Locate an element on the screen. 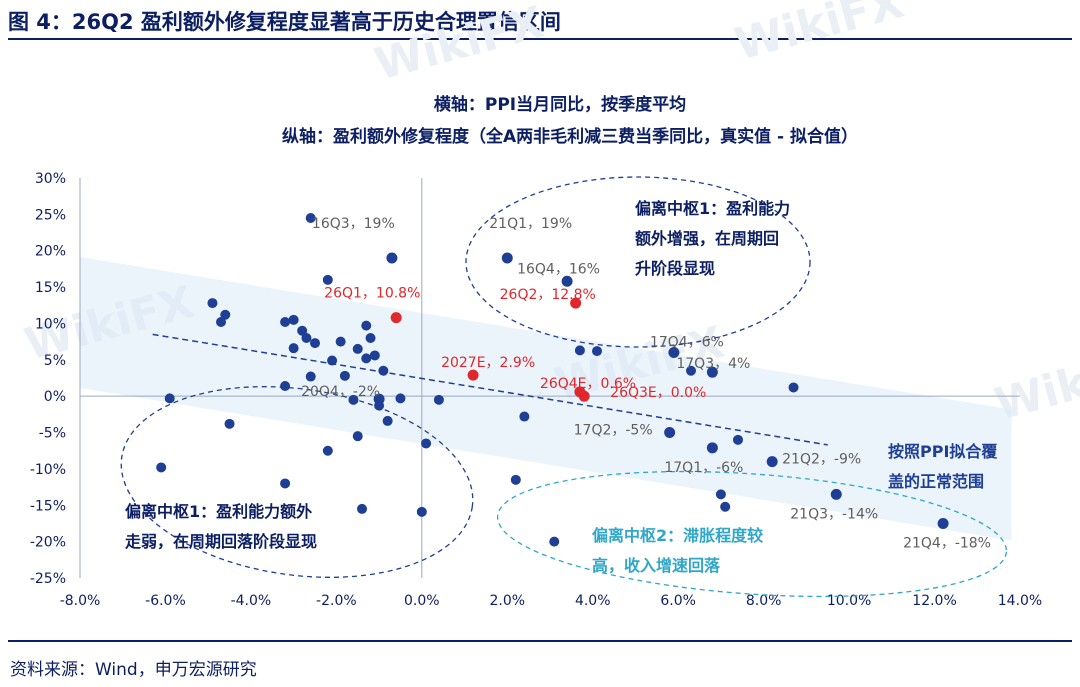 This screenshot has width=1080, height=687. lower-deviation-ellipse is located at coordinates (297, 482).